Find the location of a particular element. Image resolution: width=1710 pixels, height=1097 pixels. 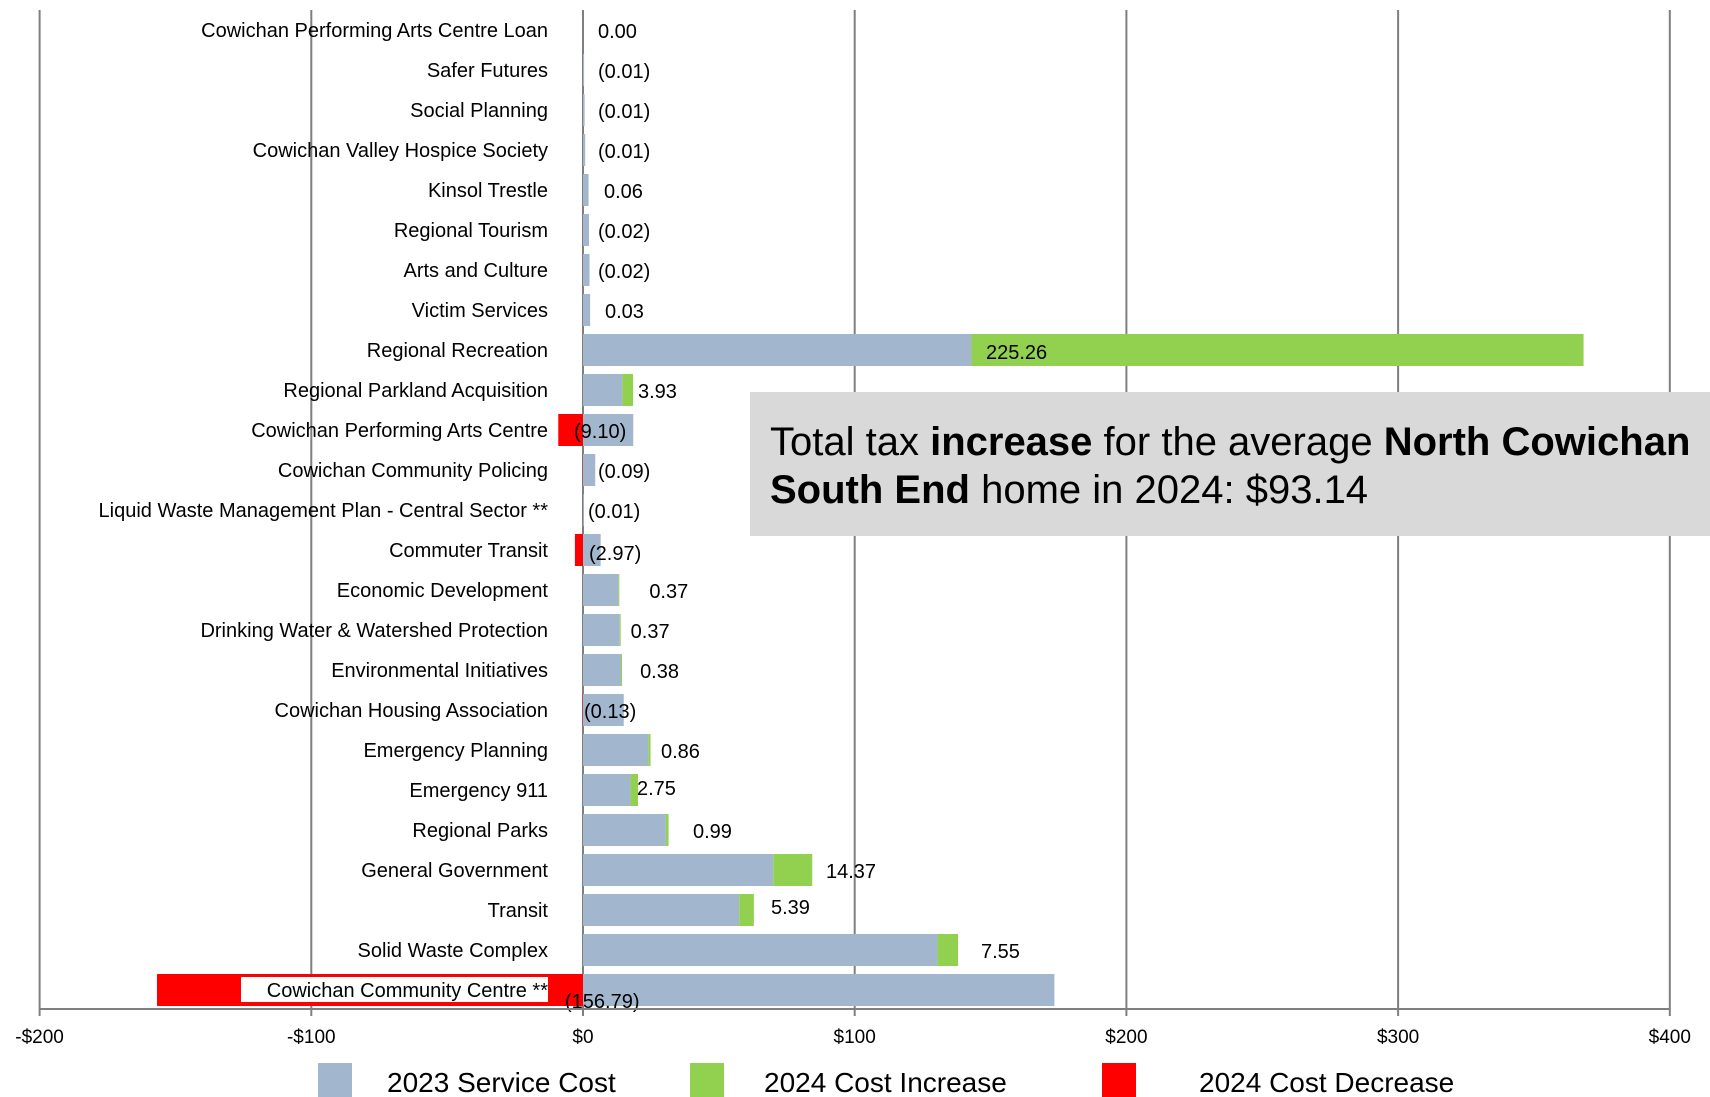

data-label: 7.55 is located at coordinates (1000, 952).